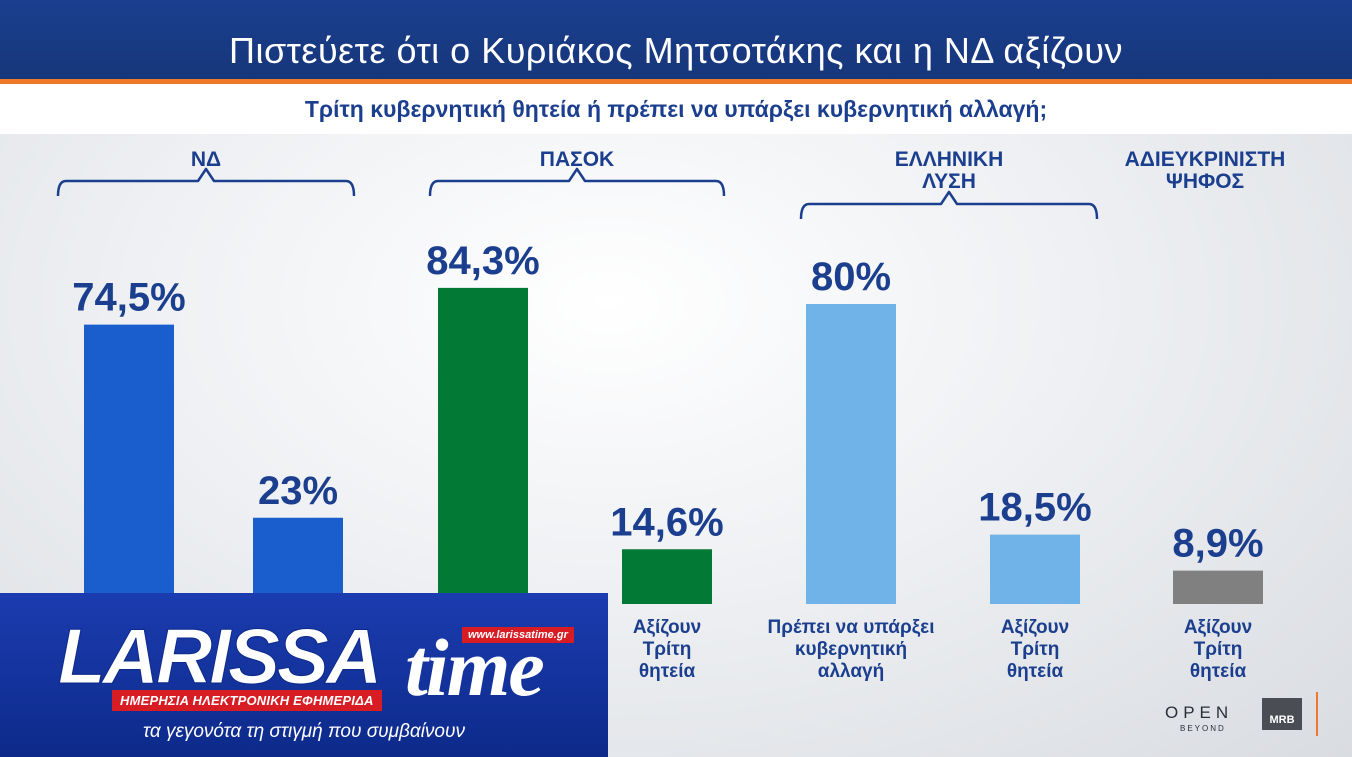  Describe the element at coordinates (206, 159) in the screenshot. I see `party-label-0-0: ΝΔ` at that location.